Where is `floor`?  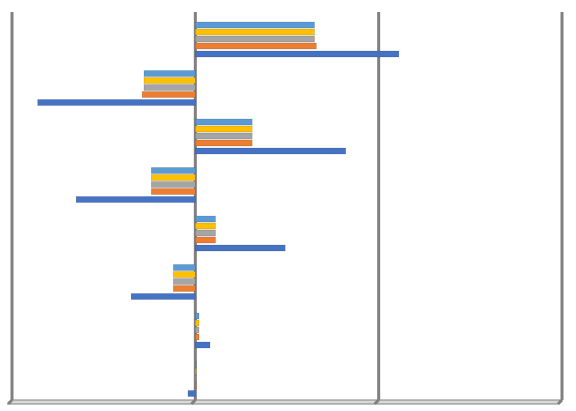 floor is located at coordinates (285, 402).